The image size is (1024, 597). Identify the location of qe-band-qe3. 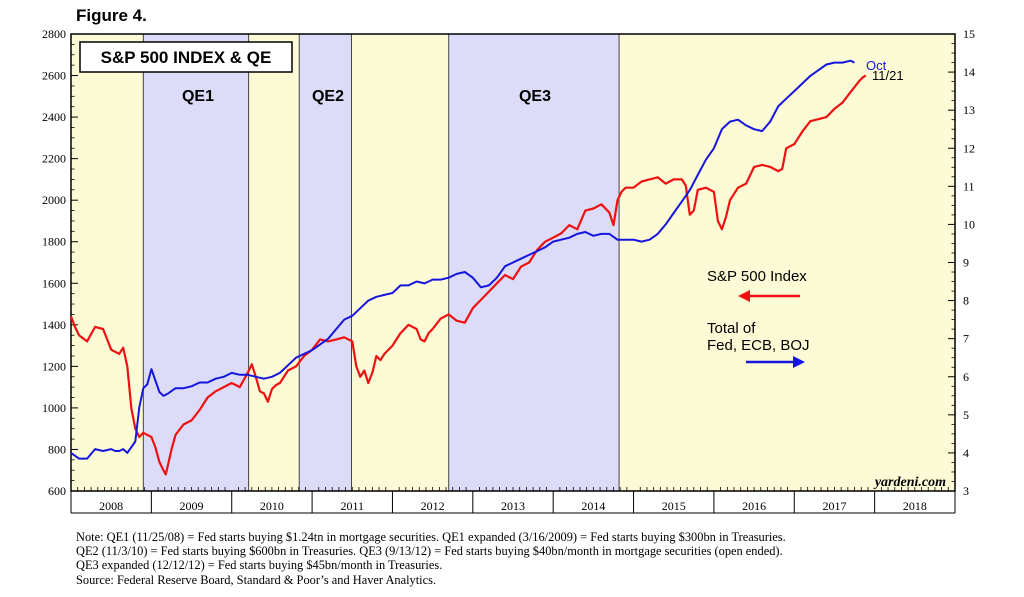
(534, 262).